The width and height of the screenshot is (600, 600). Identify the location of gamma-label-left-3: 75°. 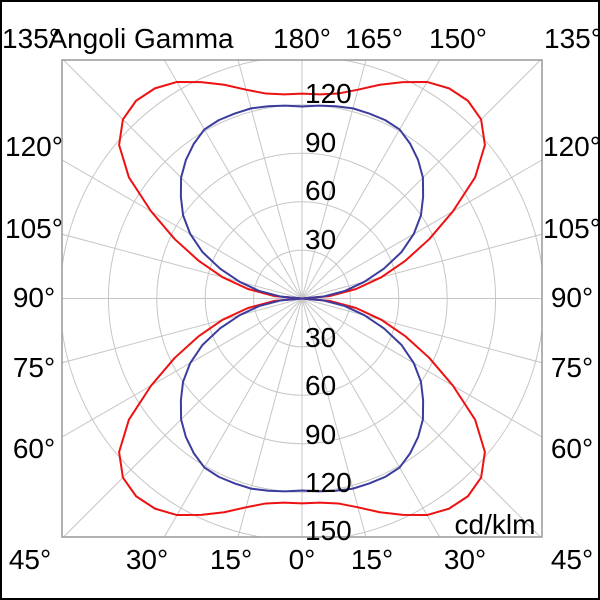
(34, 367).